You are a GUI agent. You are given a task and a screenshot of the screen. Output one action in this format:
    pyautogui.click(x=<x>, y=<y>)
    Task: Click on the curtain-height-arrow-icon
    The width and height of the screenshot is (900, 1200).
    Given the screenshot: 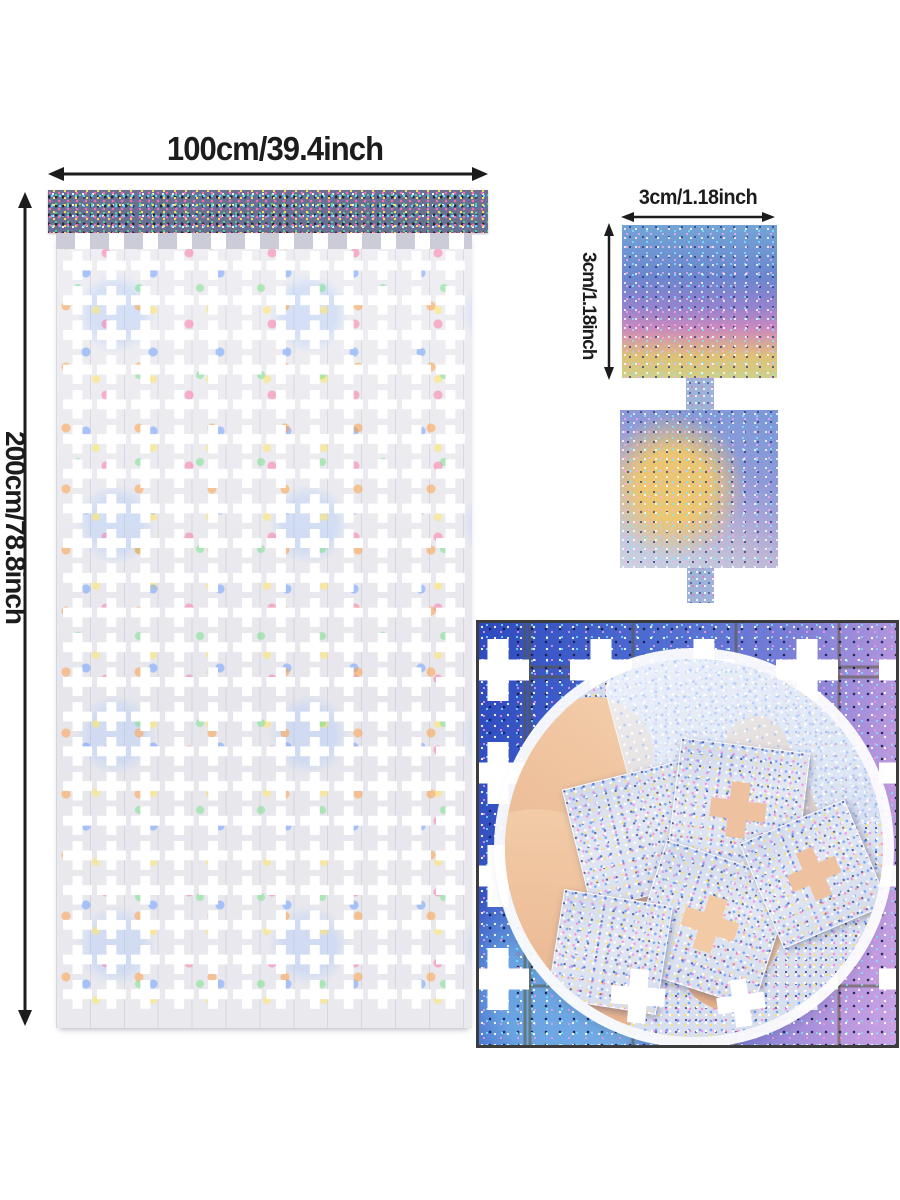 What is the action you would take?
    pyautogui.click(x=25, y=609)
    